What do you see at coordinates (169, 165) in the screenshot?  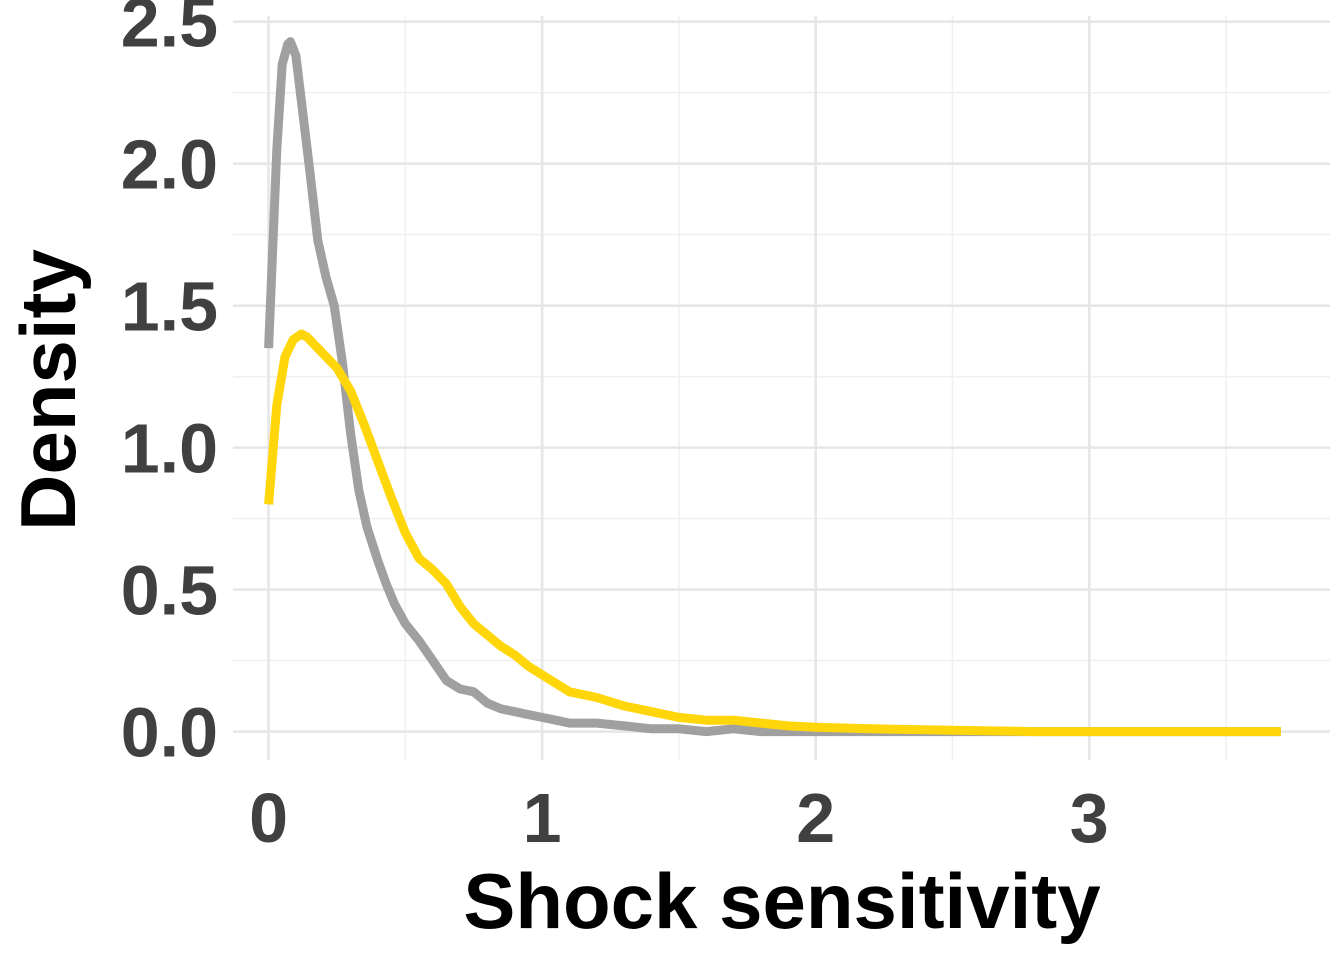 I see `y-tick-label: 2.0` at bounding box center [169, 165].